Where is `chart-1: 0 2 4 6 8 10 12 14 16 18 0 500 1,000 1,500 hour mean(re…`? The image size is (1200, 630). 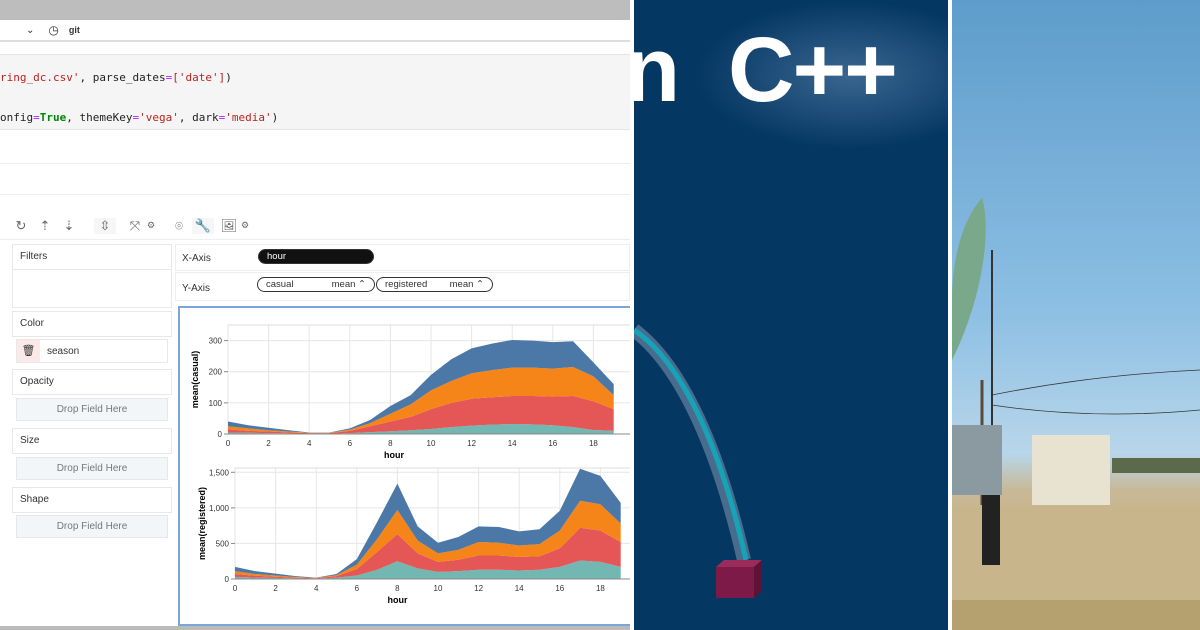 chart-1: 0 2 4 6 8 10 12 14 16 18 0 500 1,000 1,500 hour mean(re… is located at coordinates (413, 536).